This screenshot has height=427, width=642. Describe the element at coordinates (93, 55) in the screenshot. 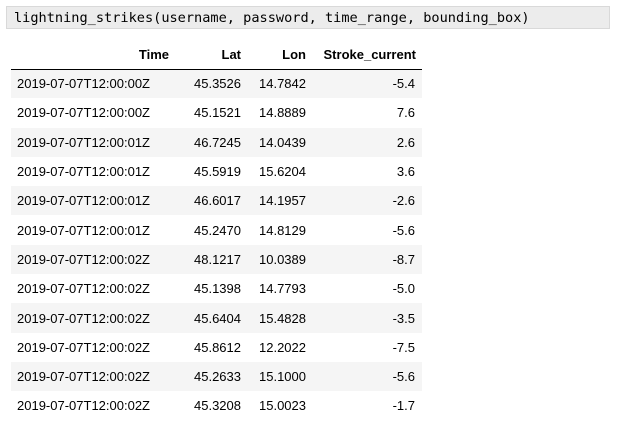

I see `column-header-time: Time` at that location.